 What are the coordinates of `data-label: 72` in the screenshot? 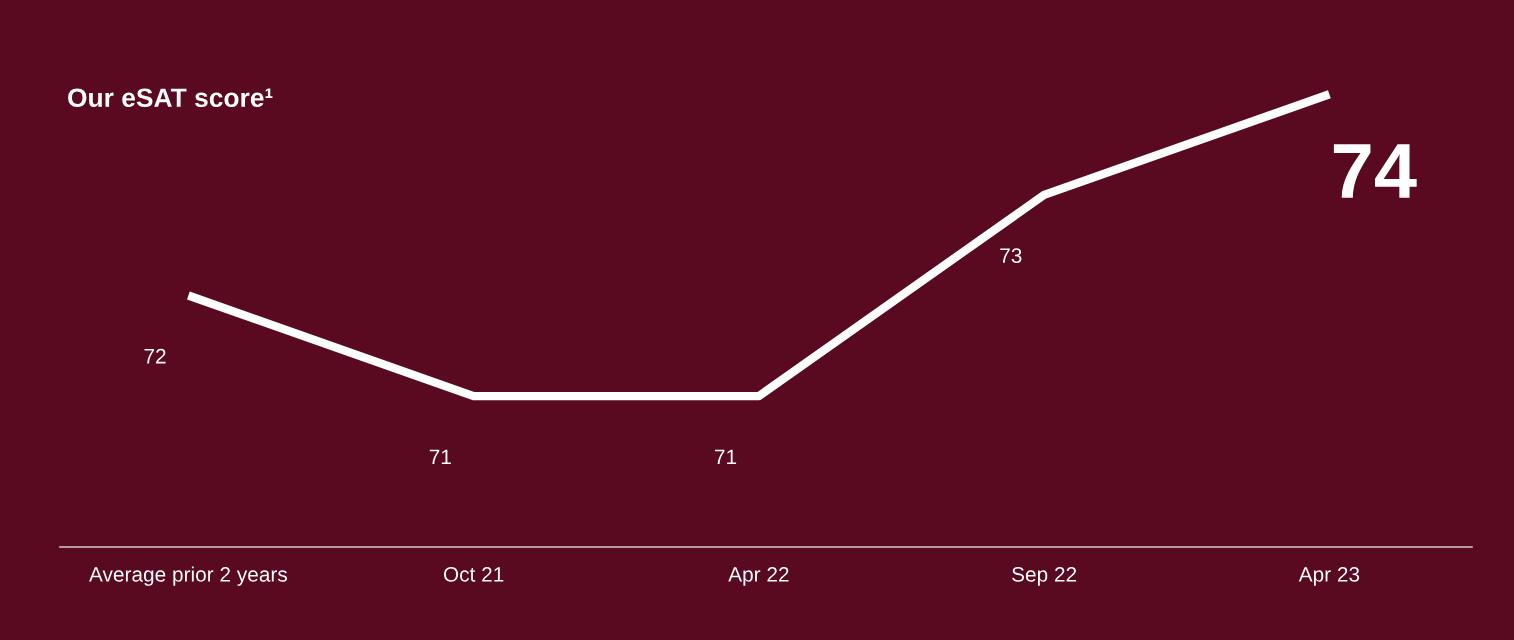 It's located at (155, 356).